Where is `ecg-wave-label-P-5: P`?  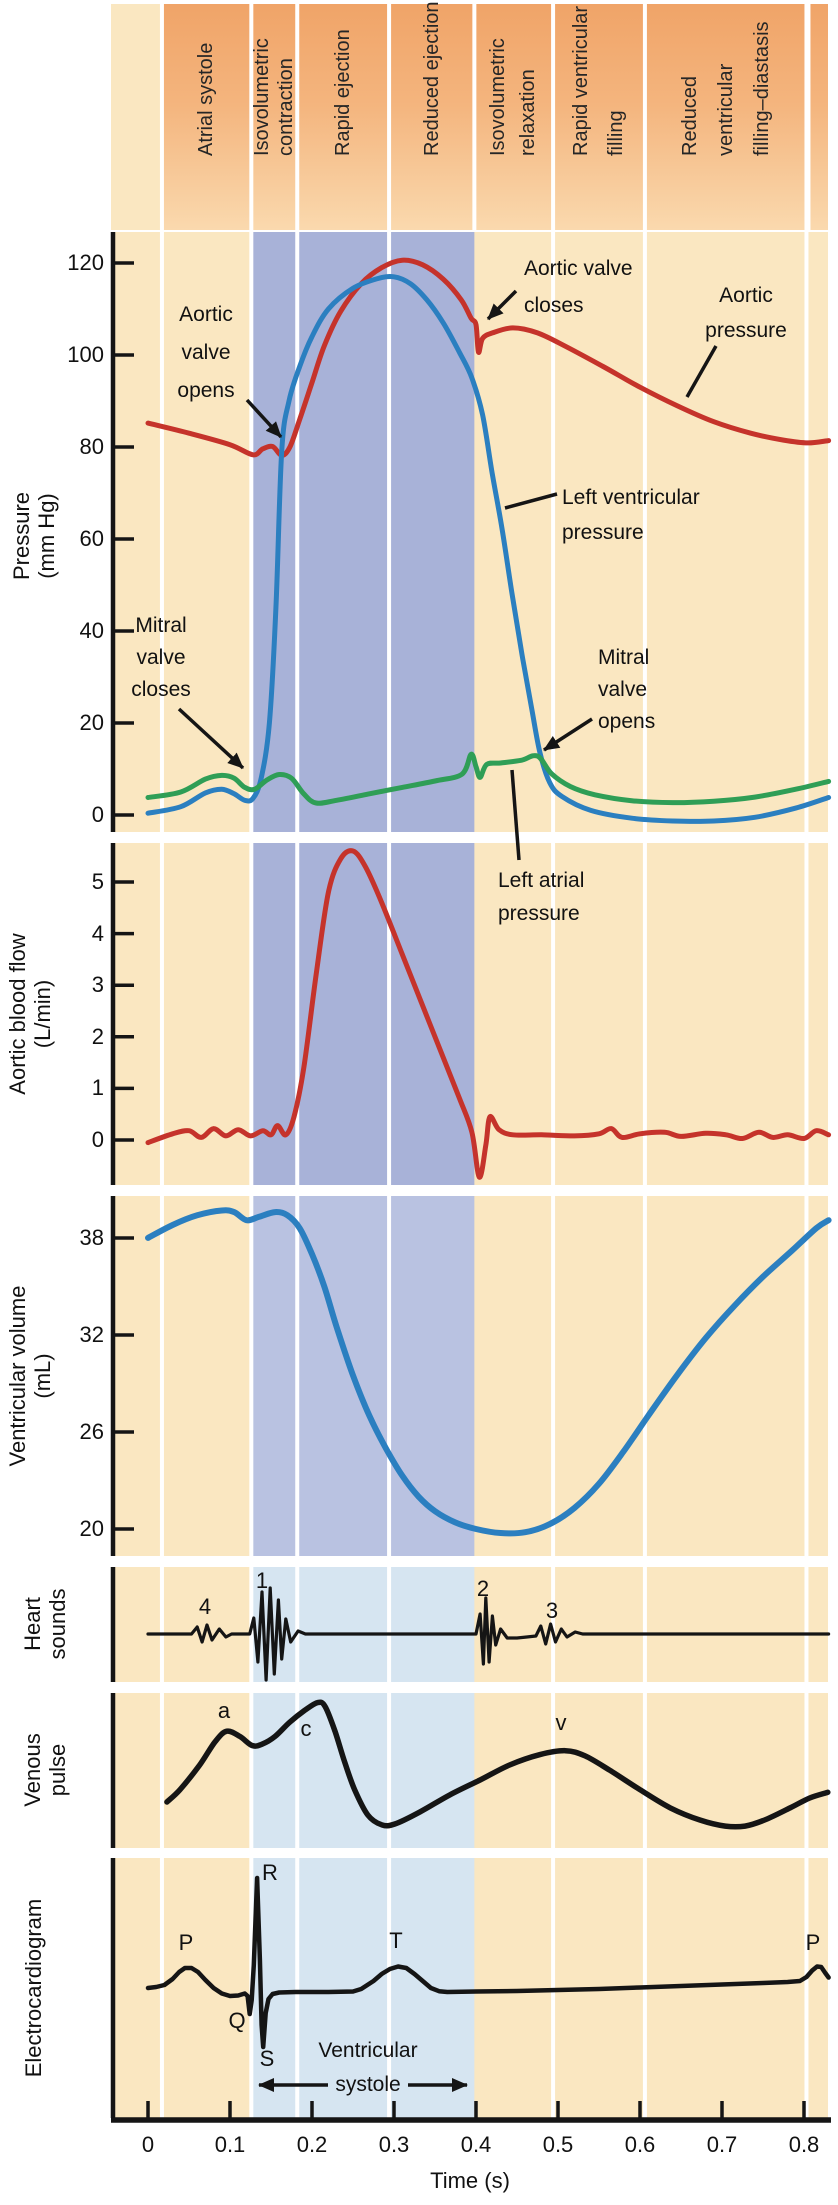
ecg-wave-label-P-5: P is located at coordinates (813, 1942).